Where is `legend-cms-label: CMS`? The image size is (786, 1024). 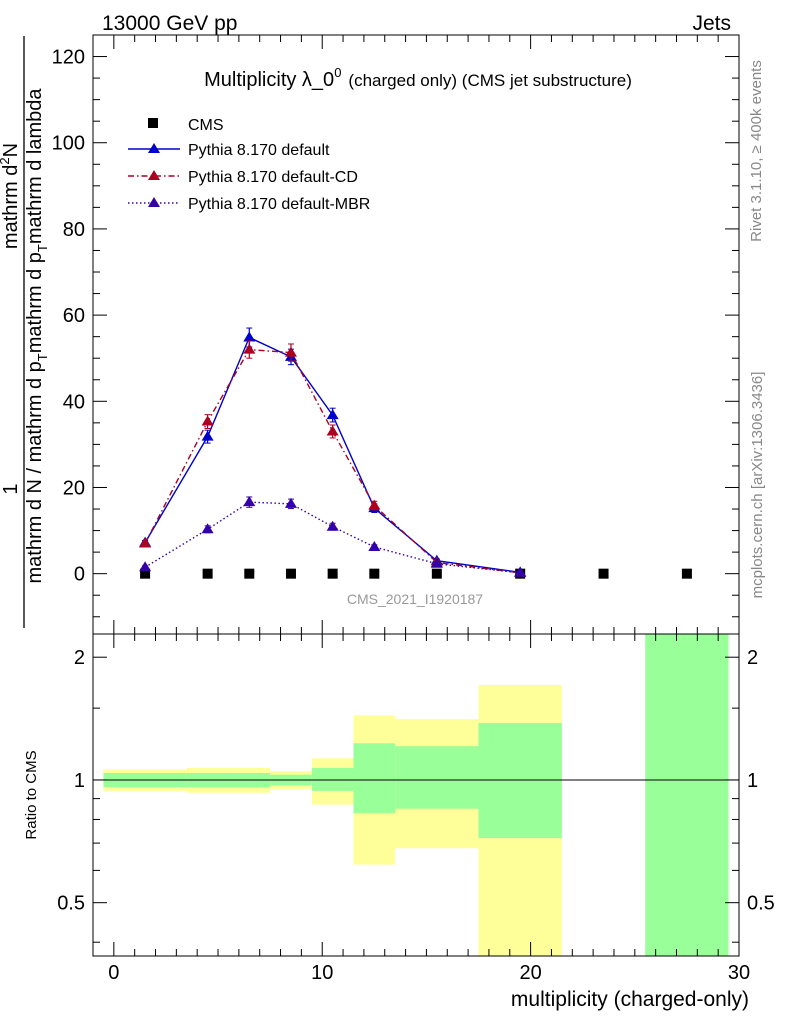
legend-cms-label: CMS is located at coordinates (206, 125).